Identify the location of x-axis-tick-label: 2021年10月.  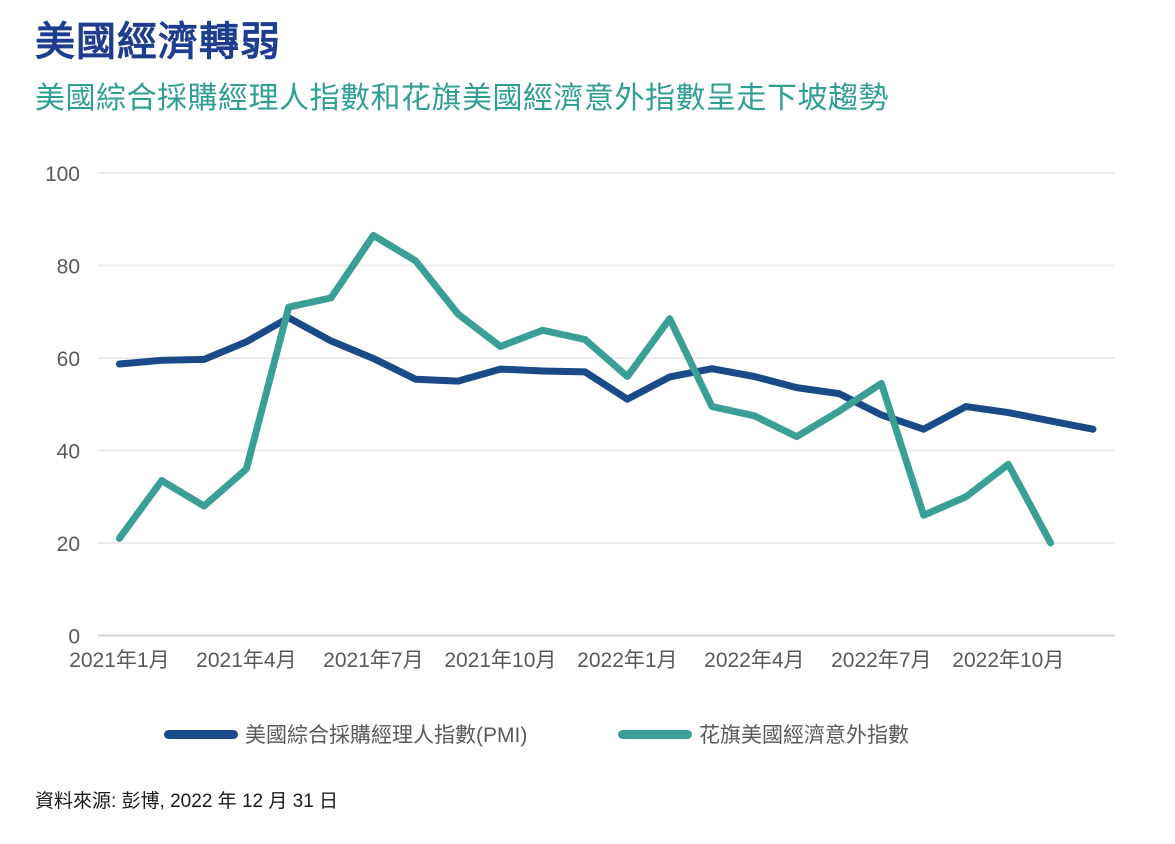
(500, 660).